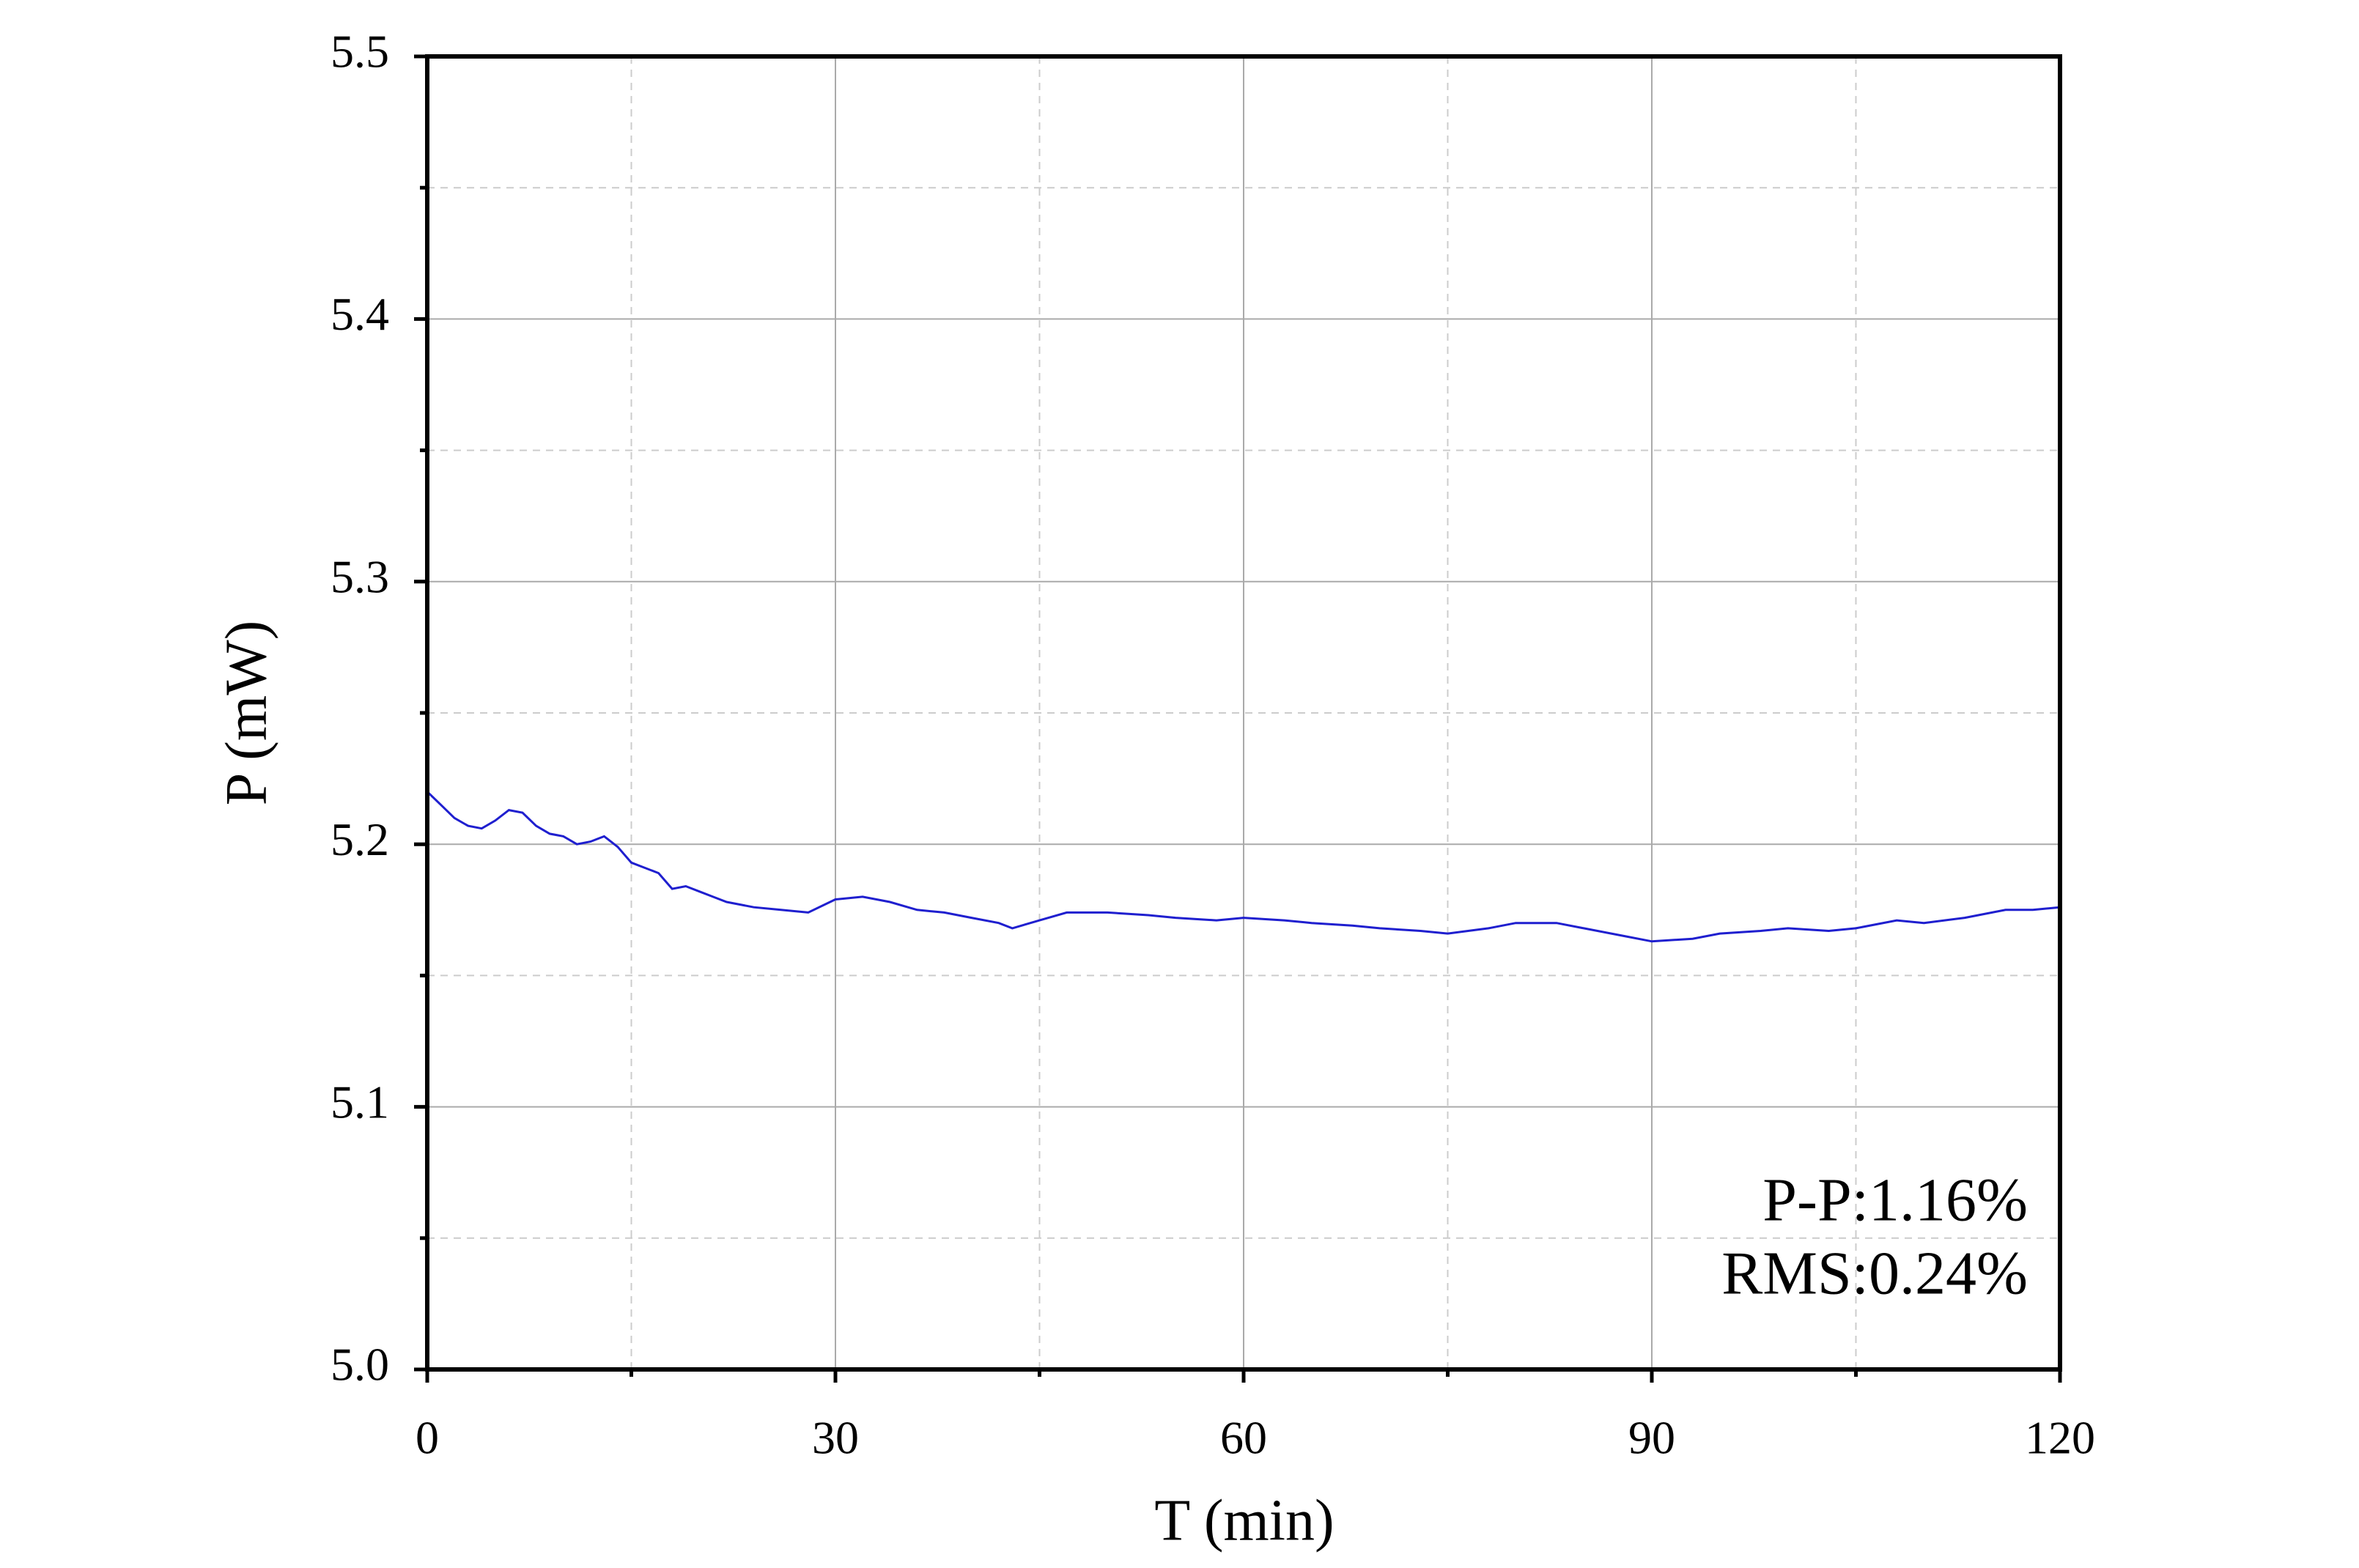 The width and height of the screenshot is (2359, 1568). I want to click on y-tick-label: 5.1, so click(360, 1102).